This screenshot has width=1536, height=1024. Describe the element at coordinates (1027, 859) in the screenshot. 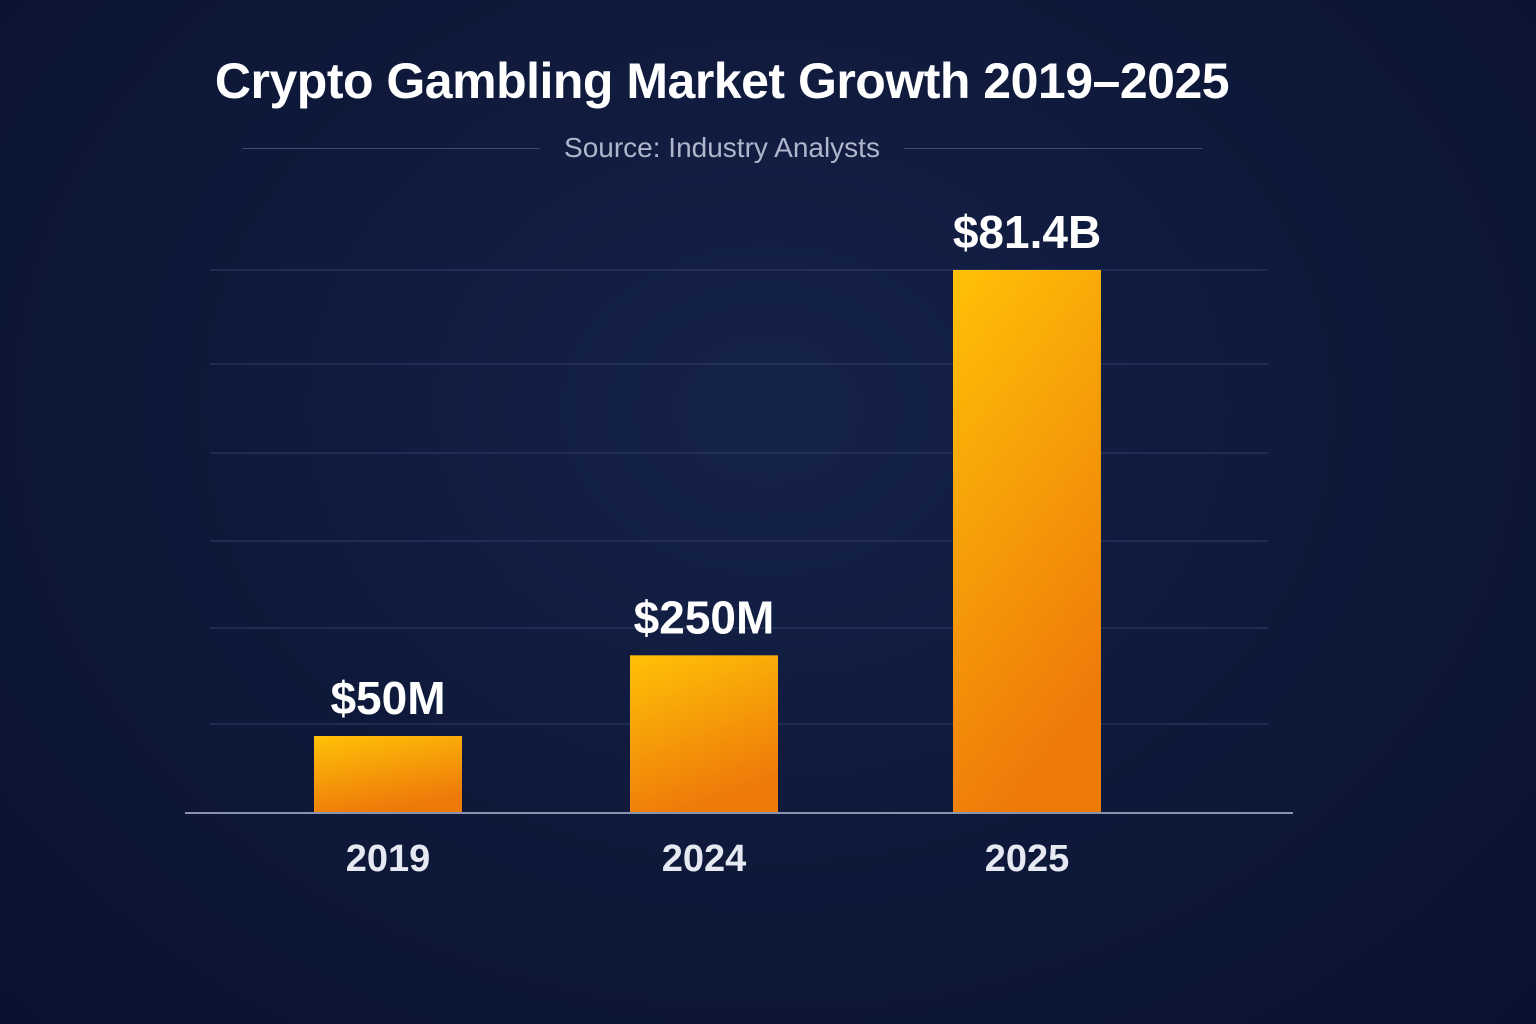

I see `x-tick-2025: 2025` at that location.